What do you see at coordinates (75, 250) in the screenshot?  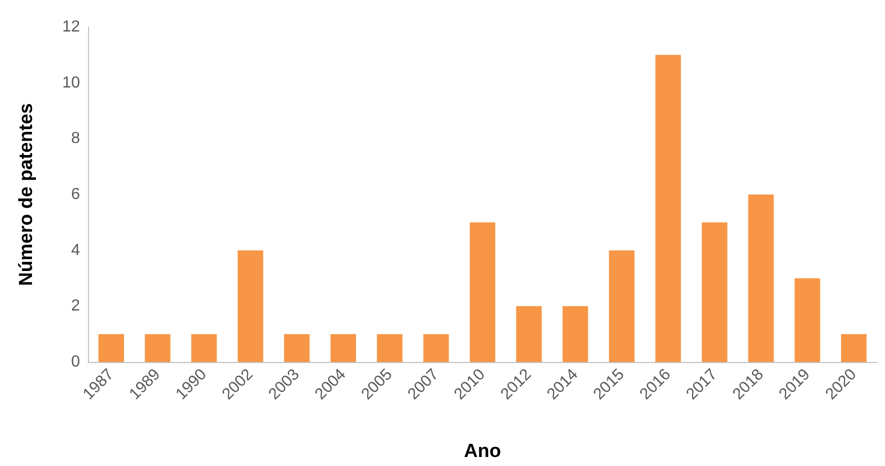 I see `y-tick-label: 4` at bounding box center [75, 250].